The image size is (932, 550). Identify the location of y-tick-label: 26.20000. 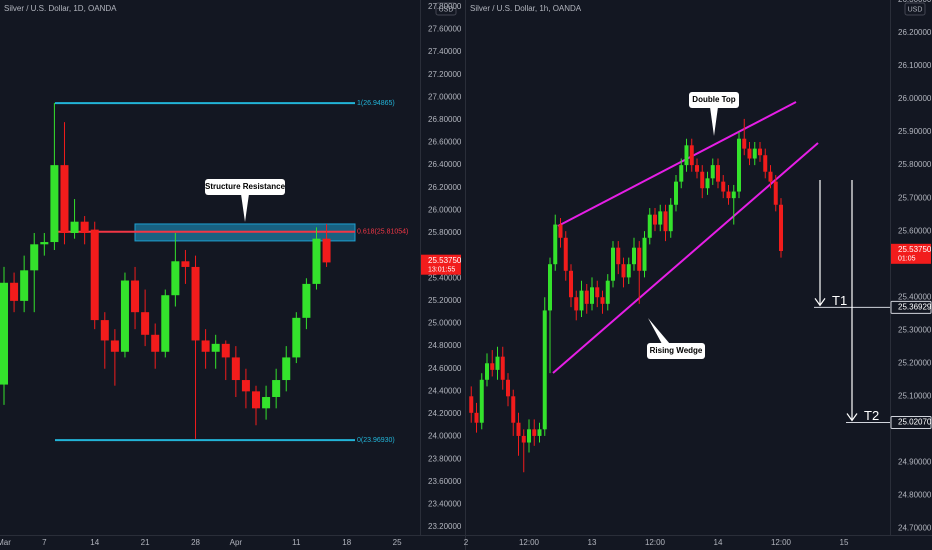
(915, 32).